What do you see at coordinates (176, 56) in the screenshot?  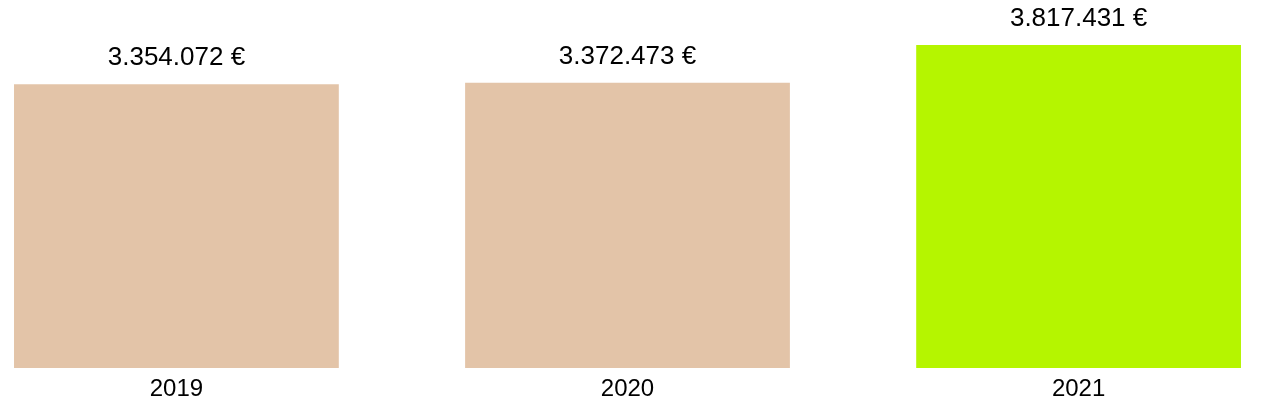 I see `data-label: 3.354.072 €` at bounding box center [176, 56].